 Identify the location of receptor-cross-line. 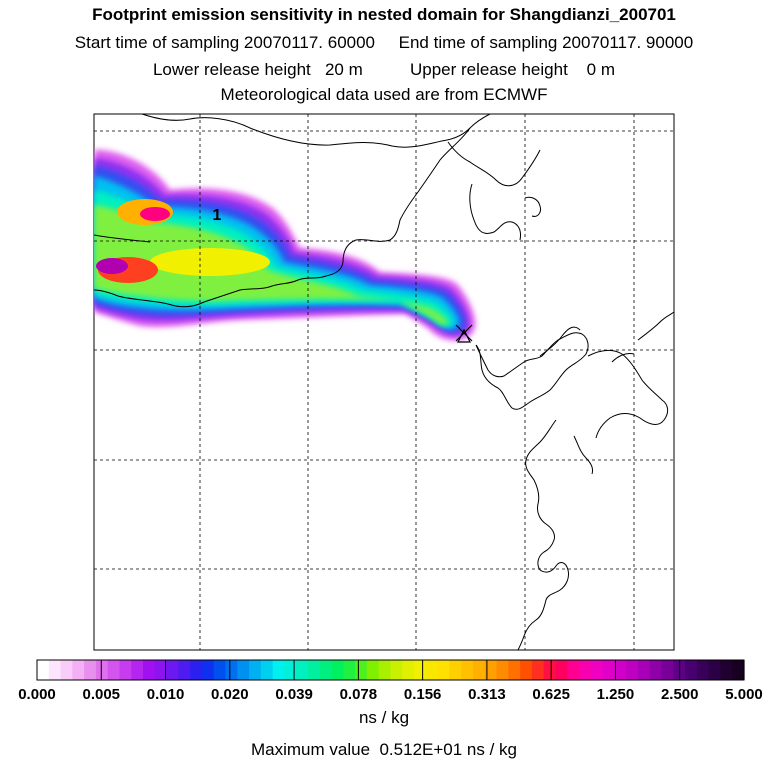
(464, 333).